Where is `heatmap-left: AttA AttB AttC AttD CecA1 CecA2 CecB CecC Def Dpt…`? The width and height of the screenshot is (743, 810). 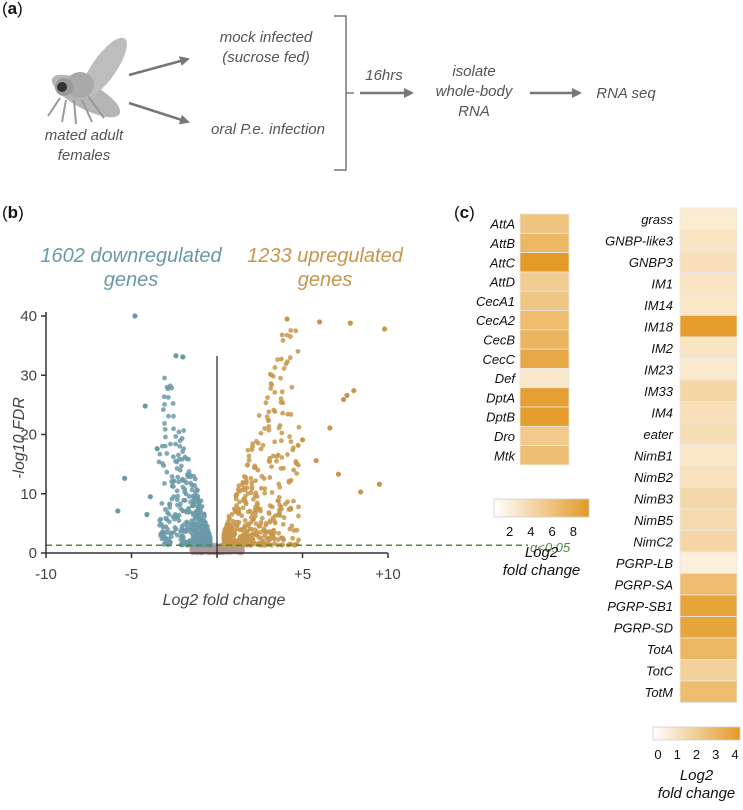 heatmap-left: AttA AttB AttC AttD CecA1 CecA2 CecB CecC Def Dpt… is located at coordinates (533, 396).